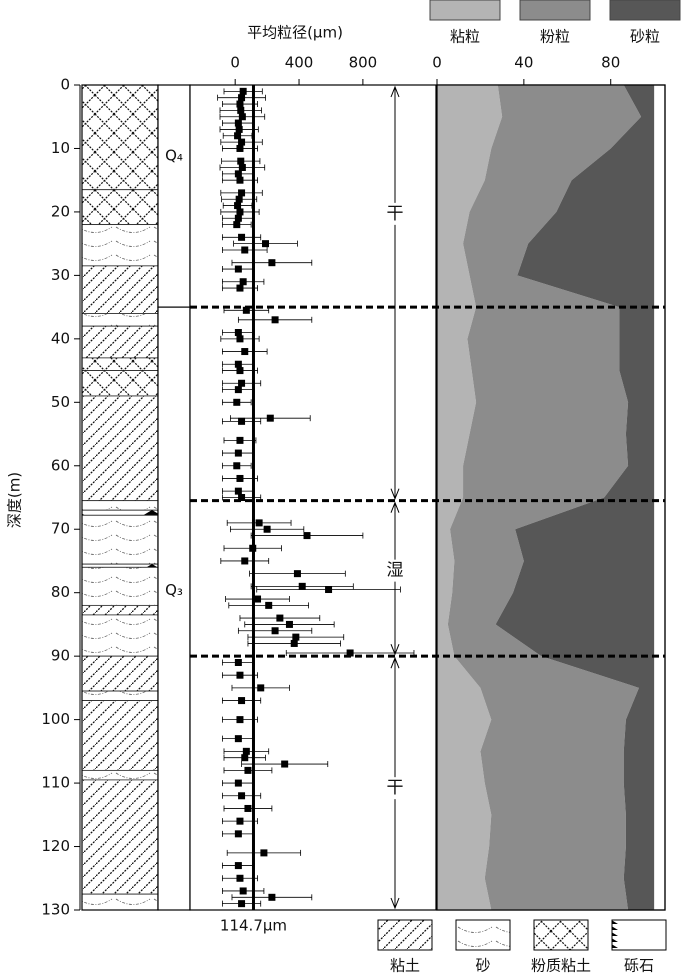 The height and width of the screenshot is (979, 700). I want to click on depth-tick-label: 80, so click(60, 592).